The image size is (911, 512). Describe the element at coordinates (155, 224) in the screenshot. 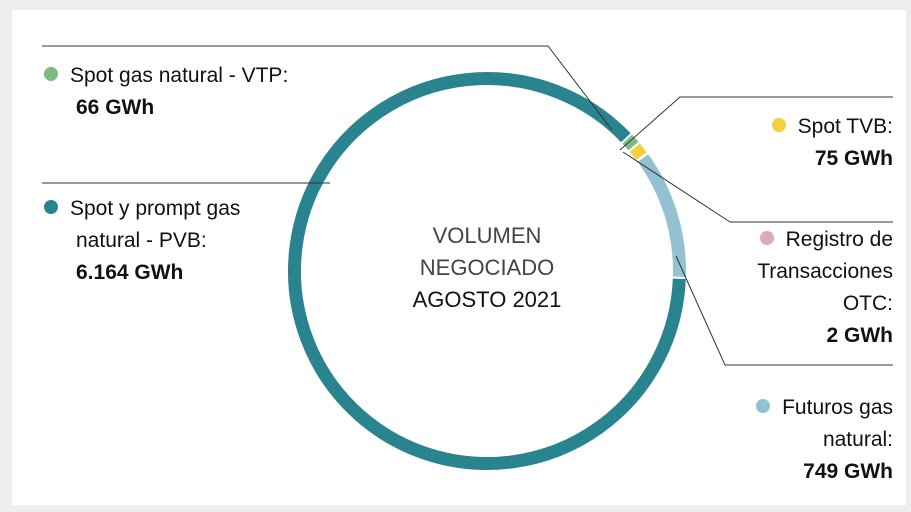

I see `label-name: Spot y prompt gas natural - PVB:` at that location.